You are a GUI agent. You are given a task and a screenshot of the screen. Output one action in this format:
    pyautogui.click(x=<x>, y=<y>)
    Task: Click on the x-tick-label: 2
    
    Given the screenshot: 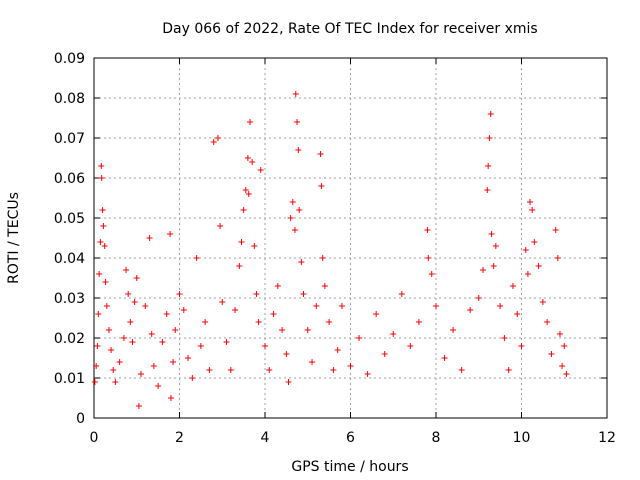 What is the action you would take?
    pyautogui.click(x=179, y=438)
    